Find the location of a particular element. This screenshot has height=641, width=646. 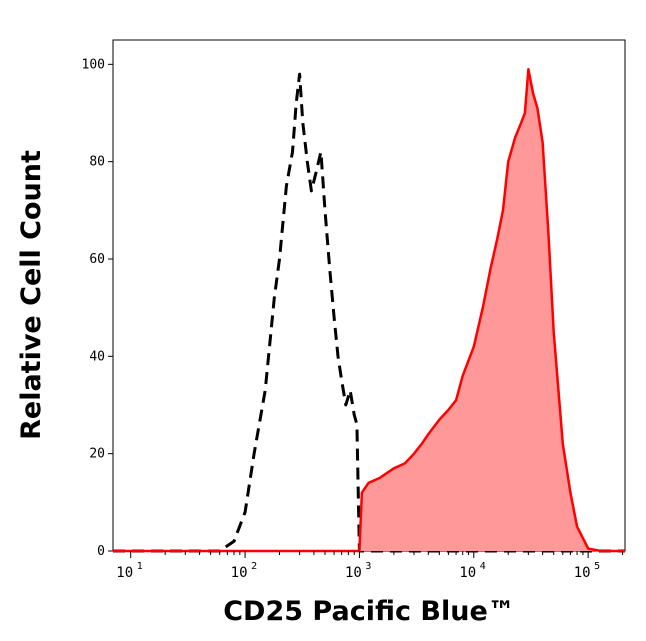

y-tick-label: 40 is located at coordinates (97, 356).